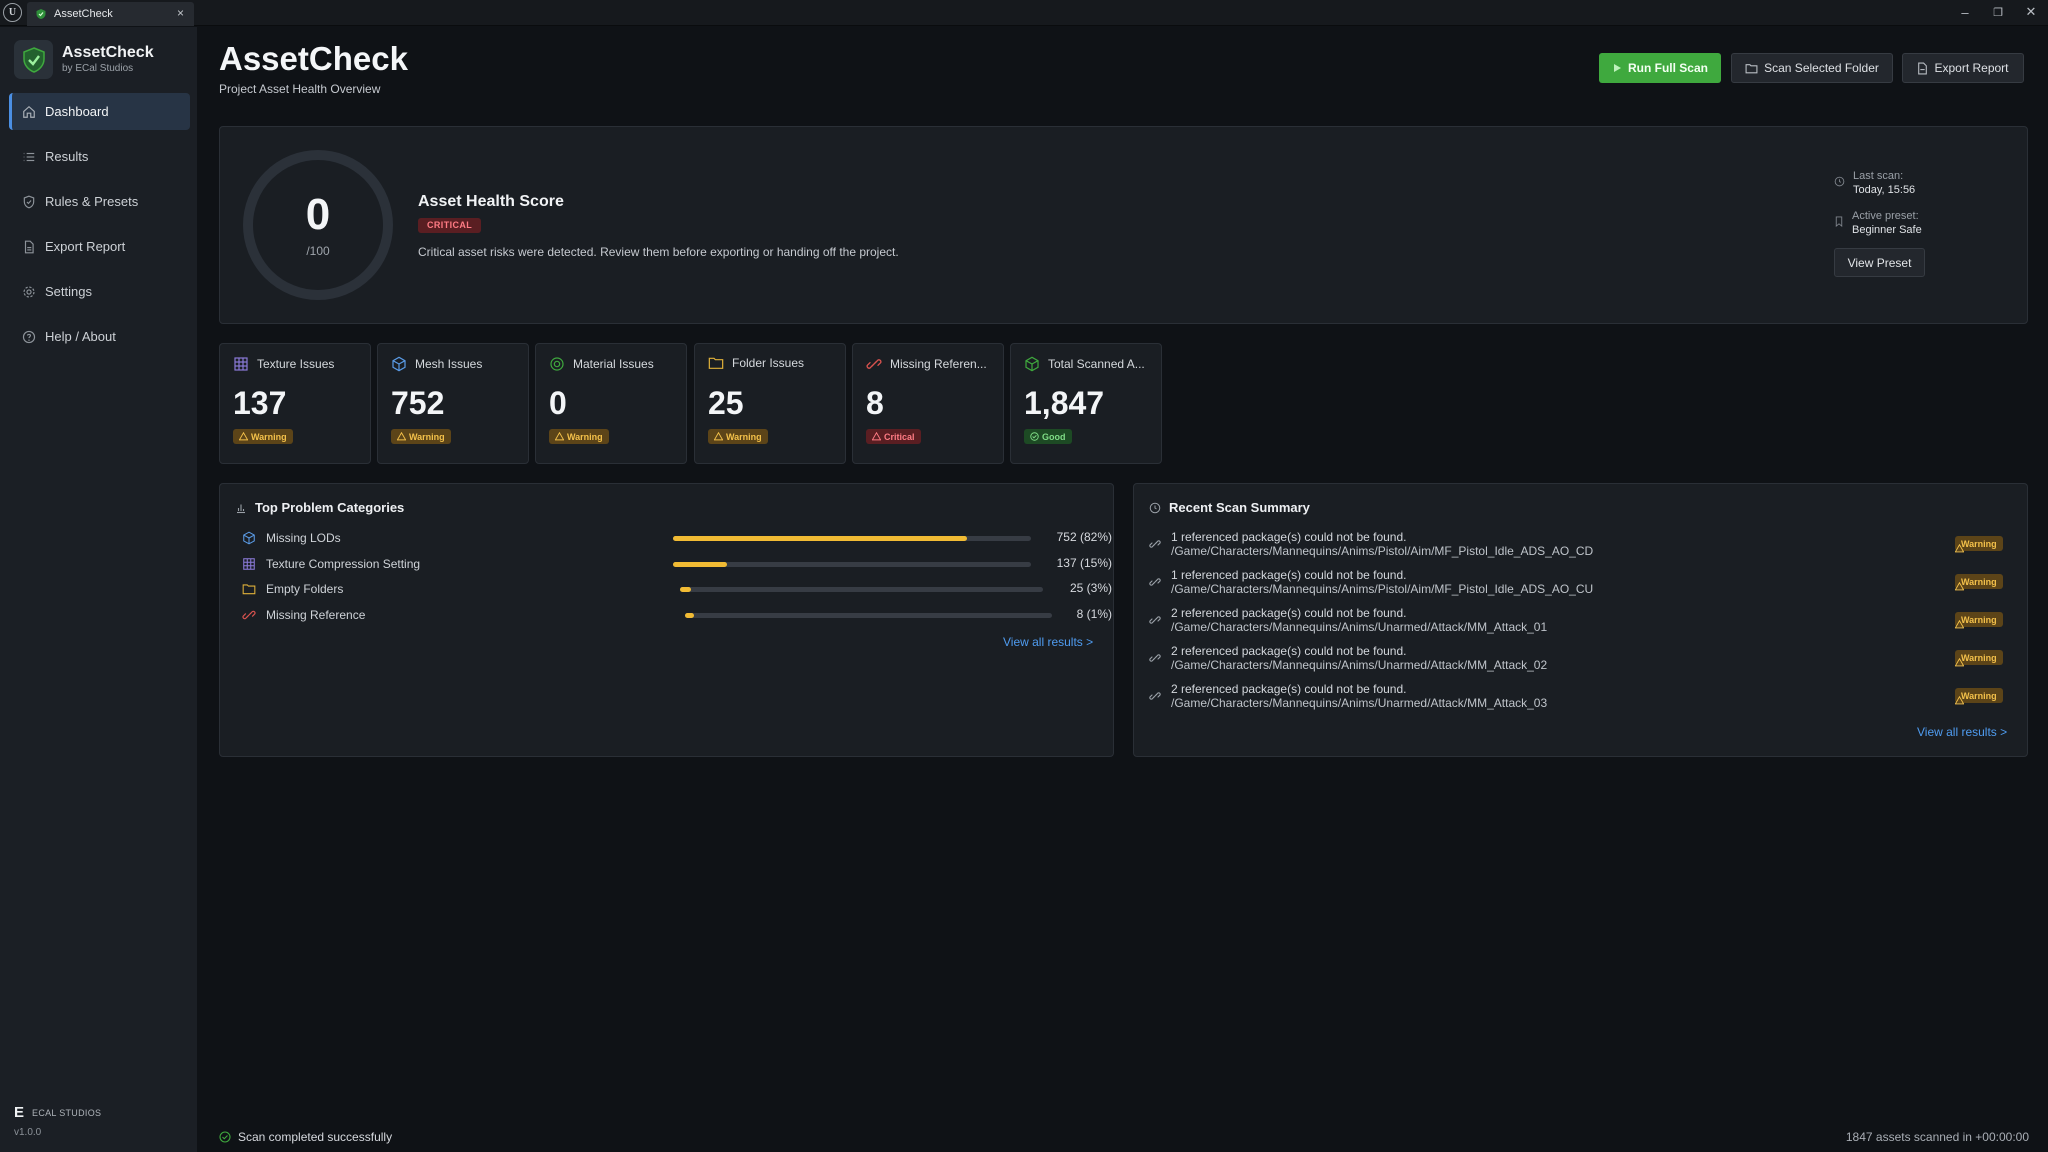 This screenshot has width=2048, height=1152. Describe the element at coordinates (99, 201) in the screenshot. I see `sidebar-item-rules-presets: Rules & Presets` at that location.